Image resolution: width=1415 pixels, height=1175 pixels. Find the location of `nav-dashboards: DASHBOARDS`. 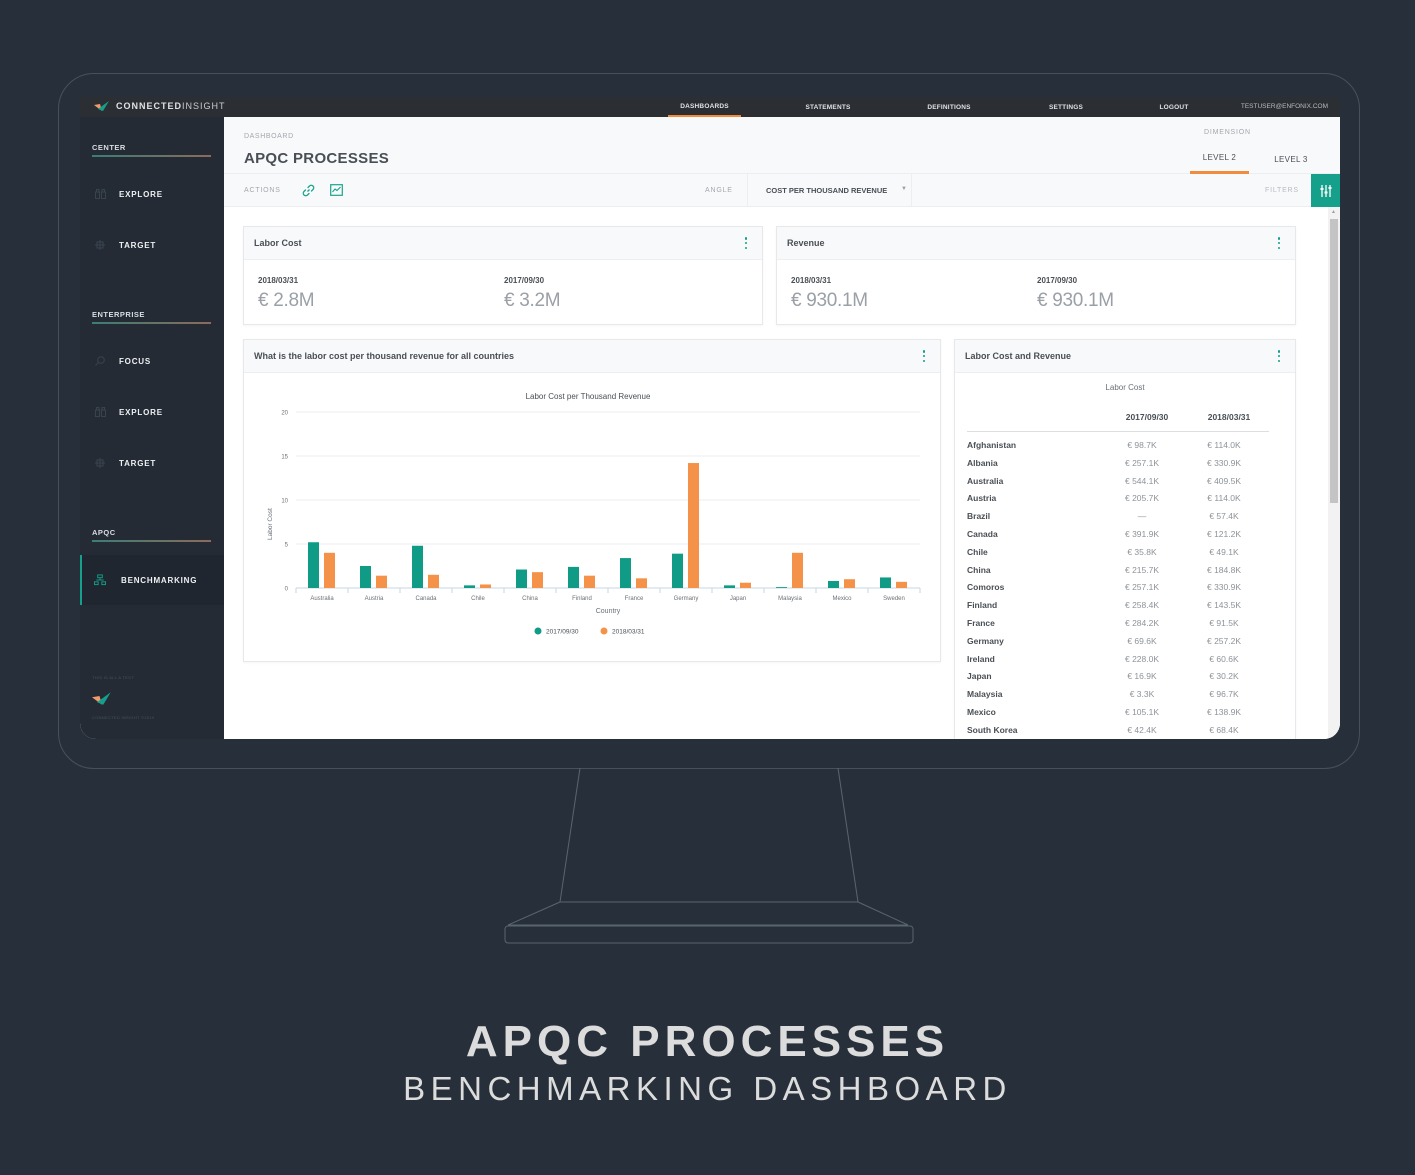

nav-dashboards: DASHBOARDS is located at coordinates (704, 107).